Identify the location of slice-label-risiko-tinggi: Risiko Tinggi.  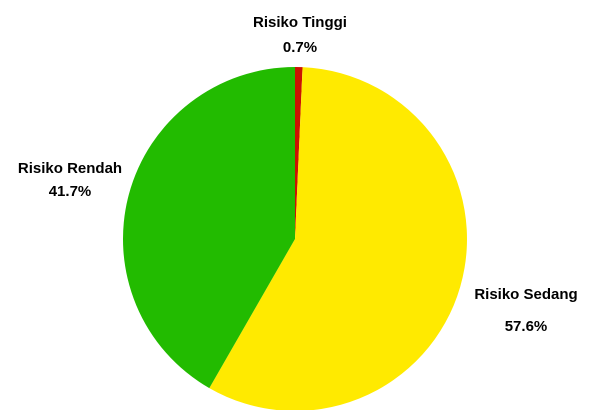
(300, 22).